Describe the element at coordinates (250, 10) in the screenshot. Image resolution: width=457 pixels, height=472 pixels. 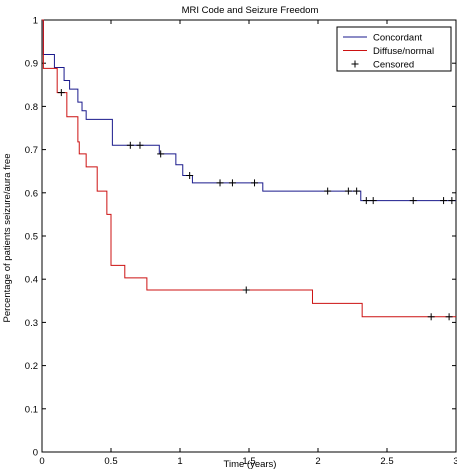
I see `chart-title: MRI Code and Seizure Freedom` at that location.